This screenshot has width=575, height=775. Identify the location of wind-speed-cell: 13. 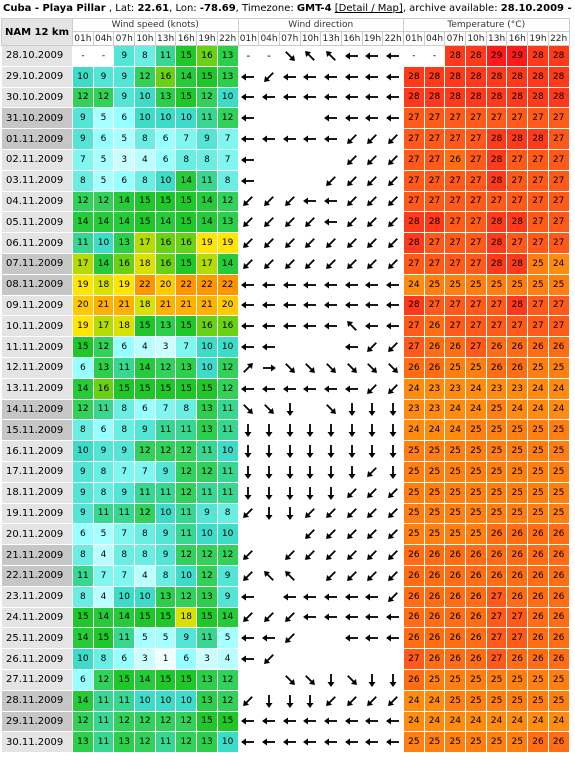
(227, 56).